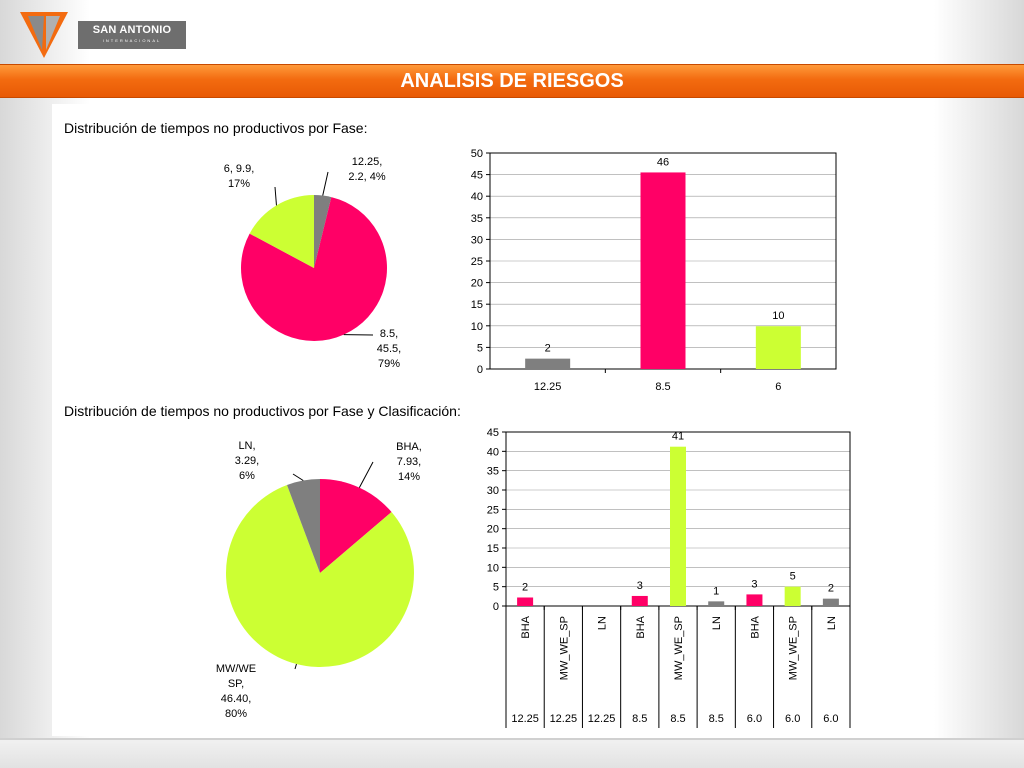 This screenshot has height=768, width=1024. What do you see at coordinates (678, 437) in the screenshot?
I see `bar-data-label: 41` at bounding box center [678, 437].